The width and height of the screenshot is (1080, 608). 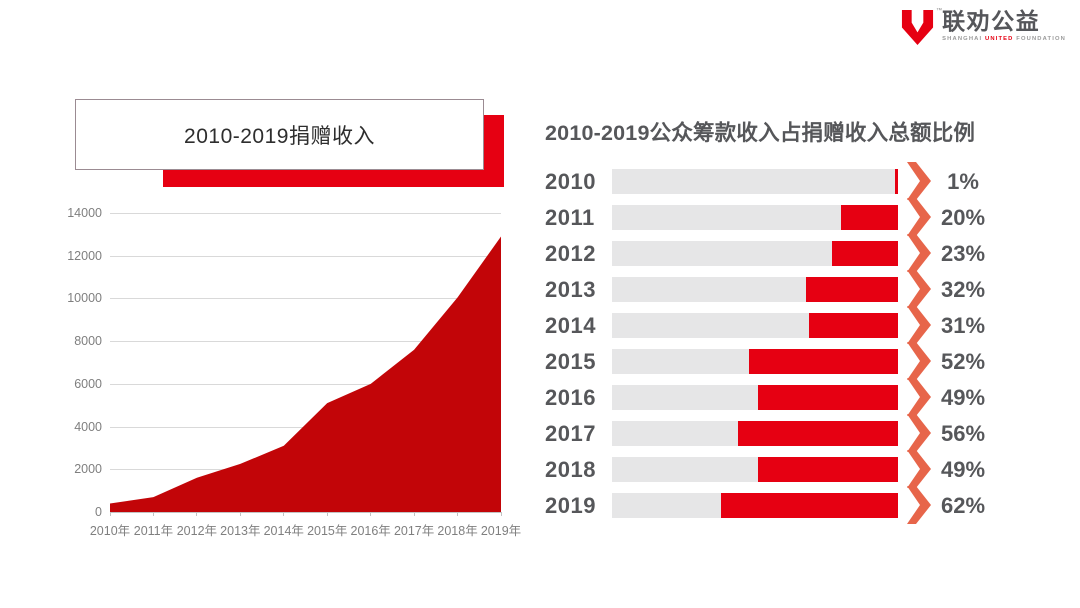 I want to click on percent-label: 52%, so click(x=963, y=361).